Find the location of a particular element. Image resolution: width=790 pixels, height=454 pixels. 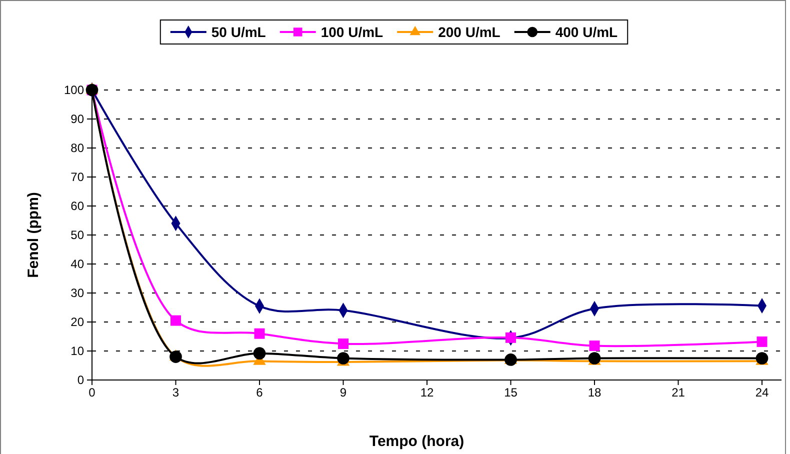

y-tick-label: 10 is located at coordinates (77, 351).